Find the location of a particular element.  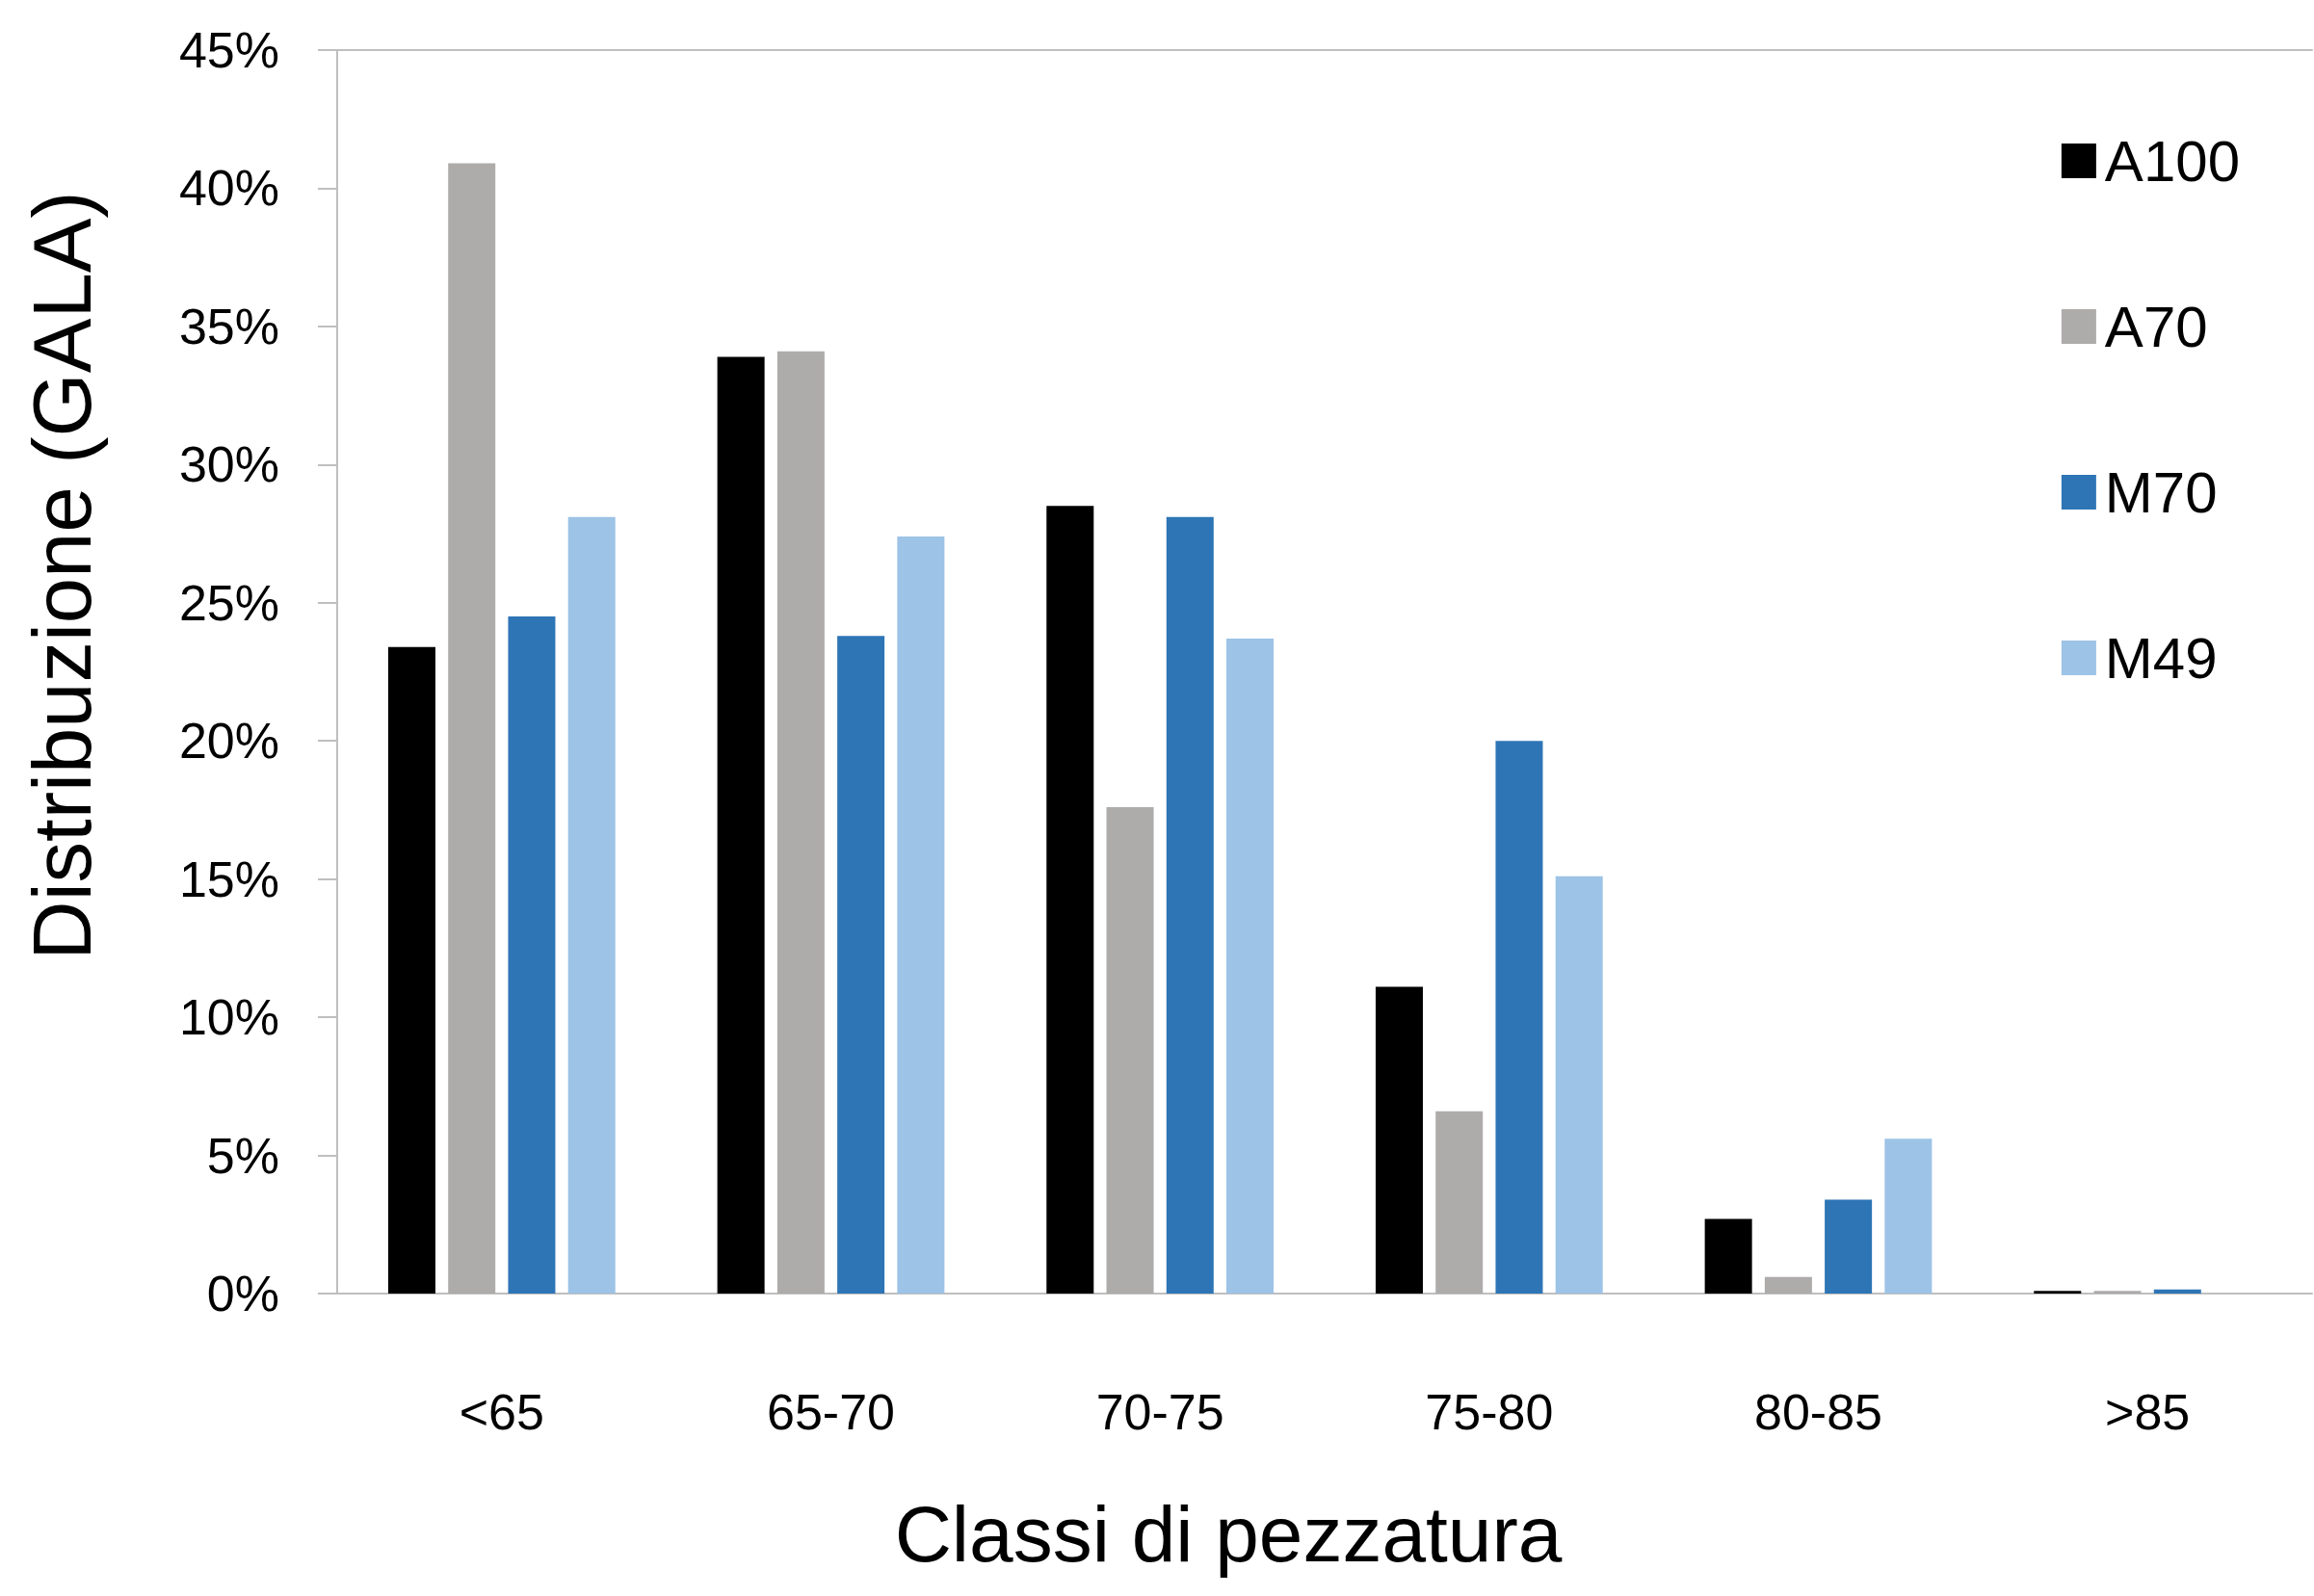

y-tick-label: 0% is located at coordinates (242, 1293).